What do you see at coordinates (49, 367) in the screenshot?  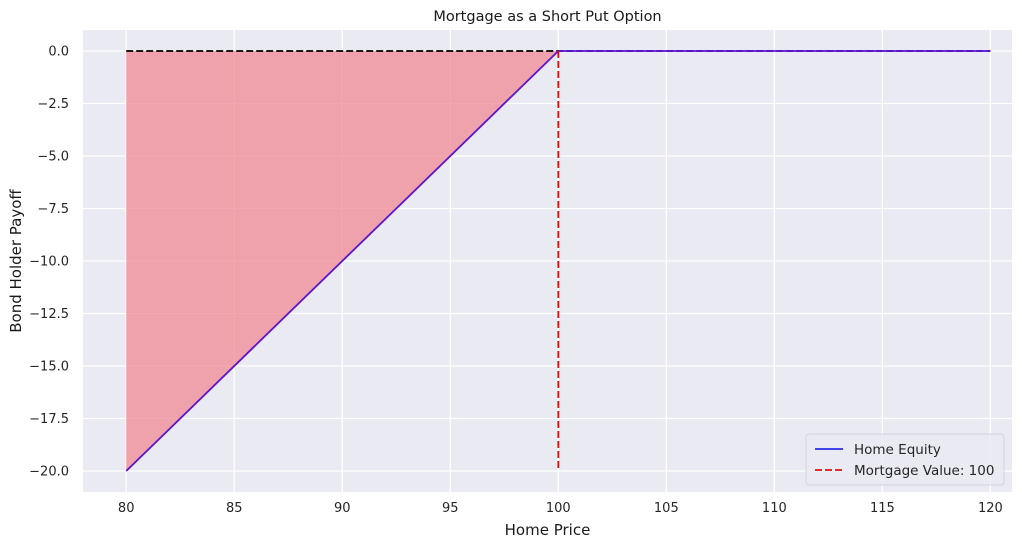 I see `y-tick-label: −15.0` at bounding box center [49, 367].